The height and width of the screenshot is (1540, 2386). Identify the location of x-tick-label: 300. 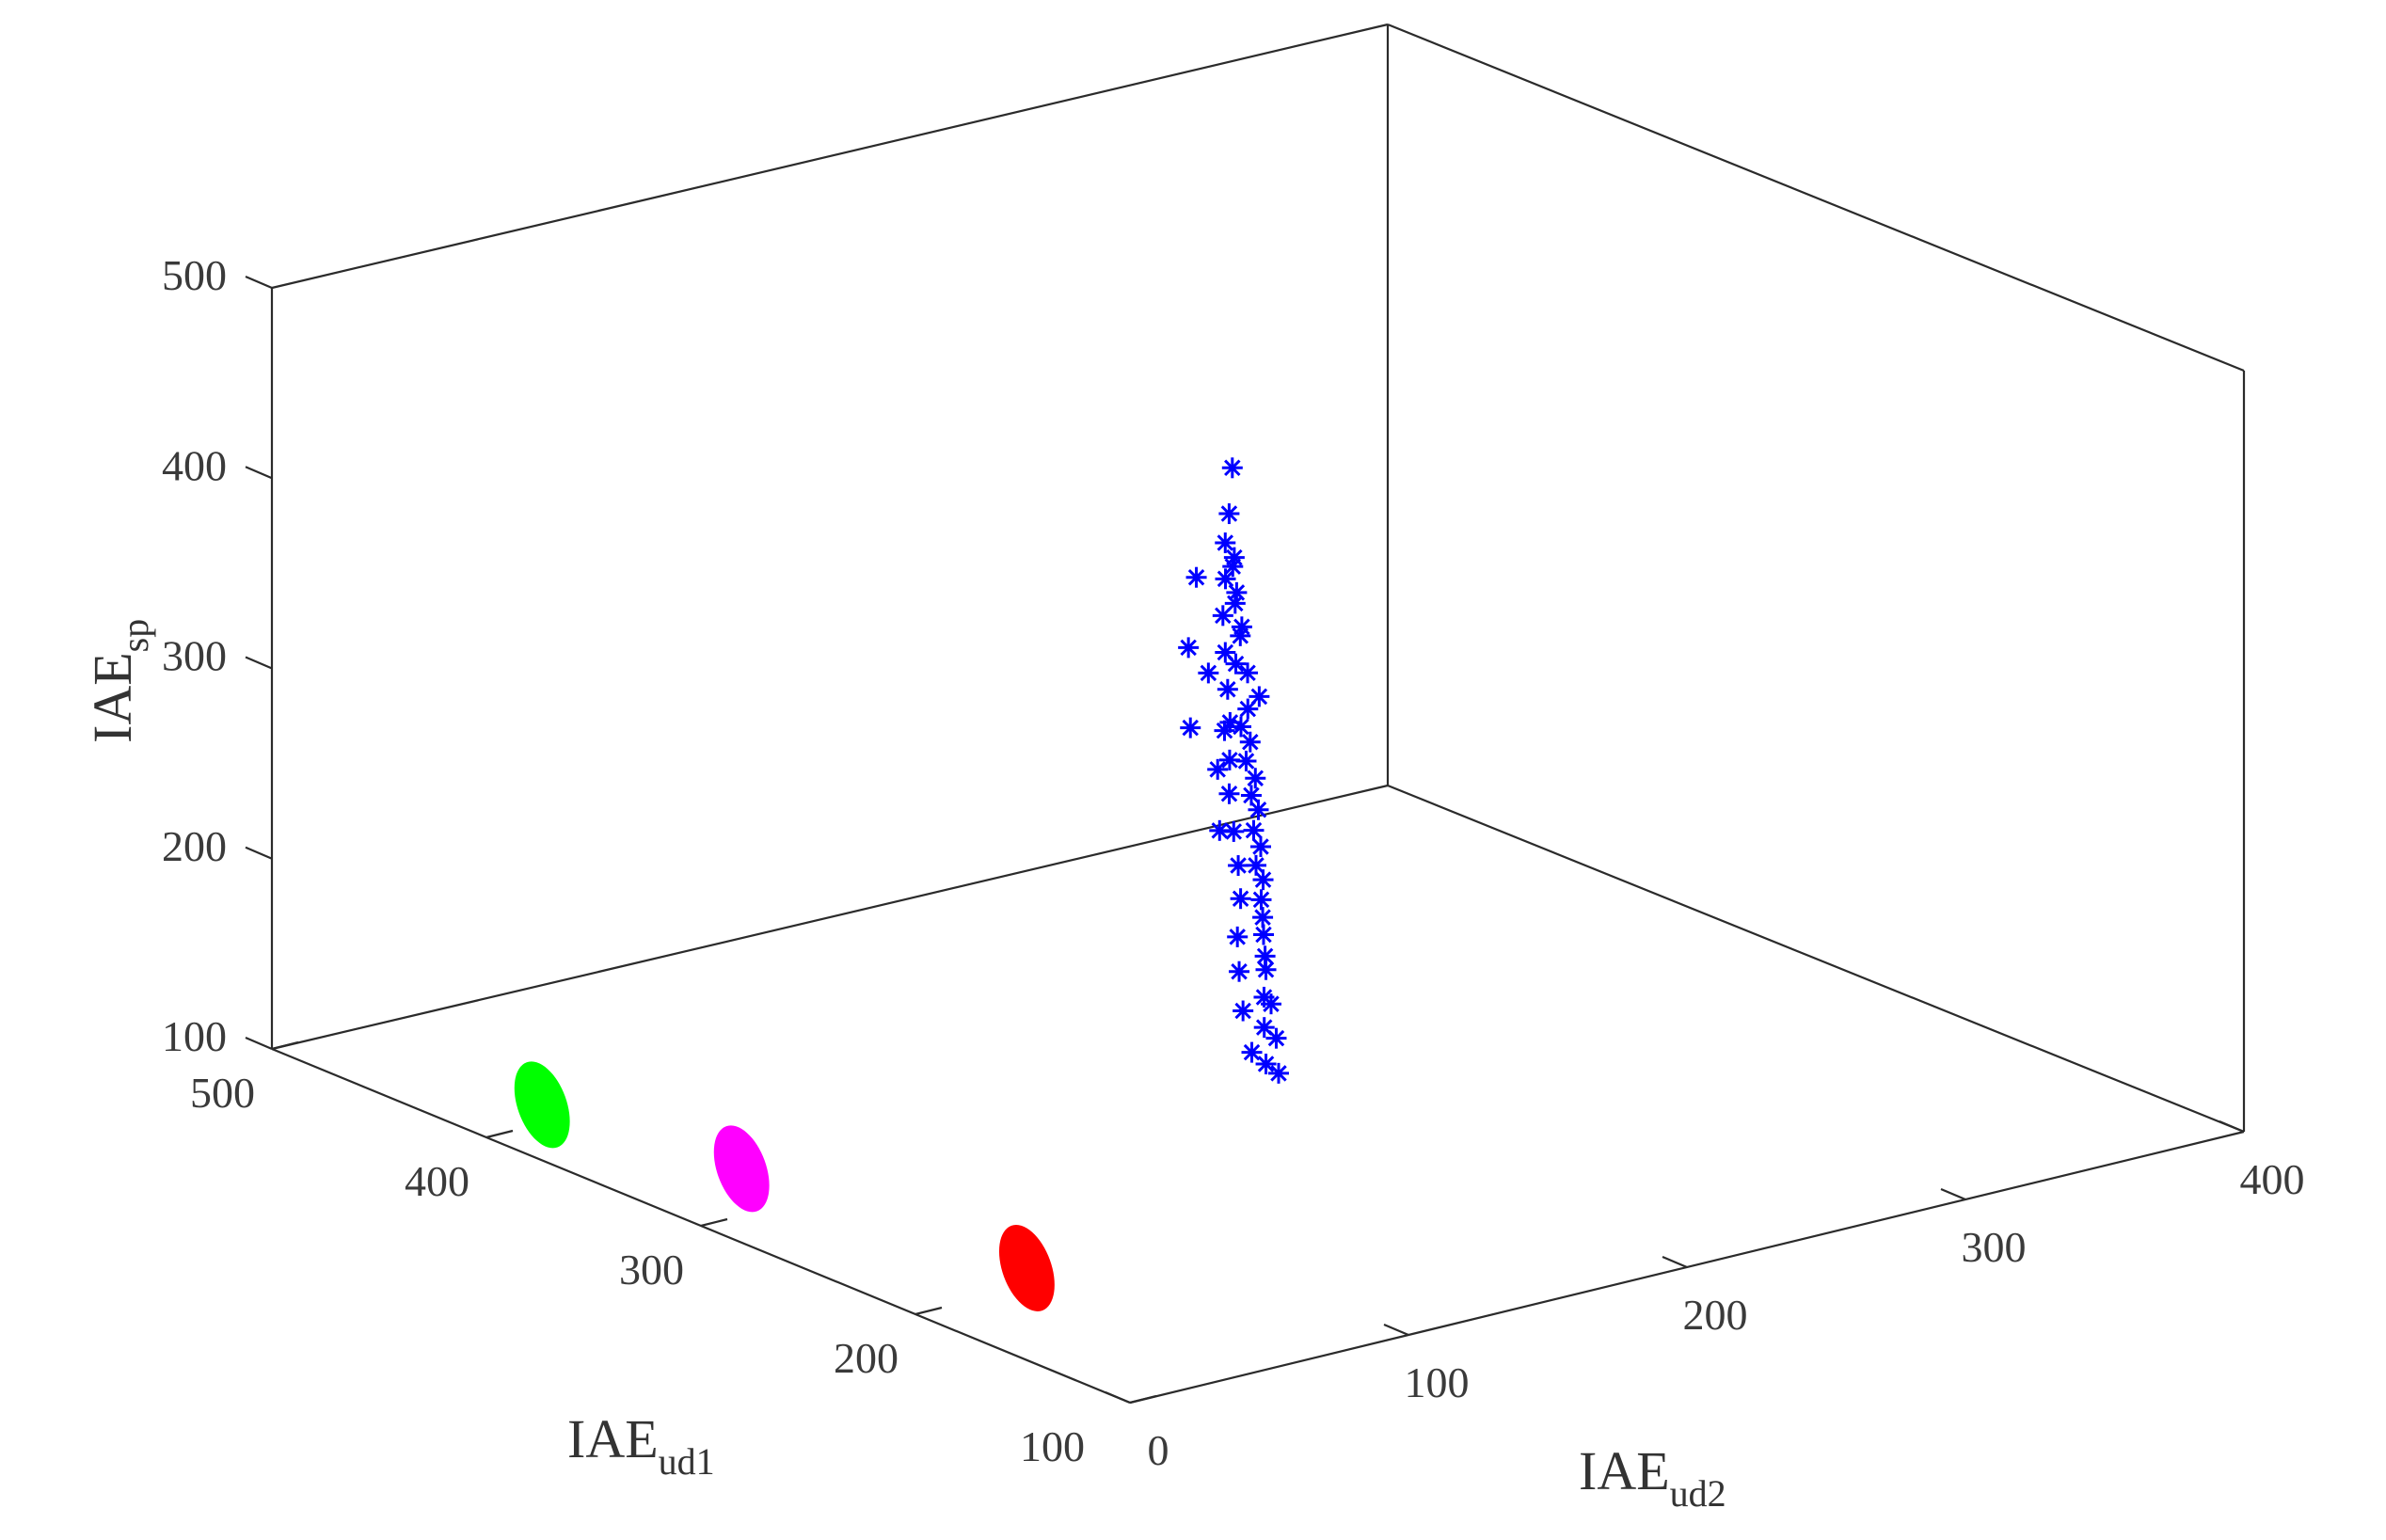
(651, 1270).